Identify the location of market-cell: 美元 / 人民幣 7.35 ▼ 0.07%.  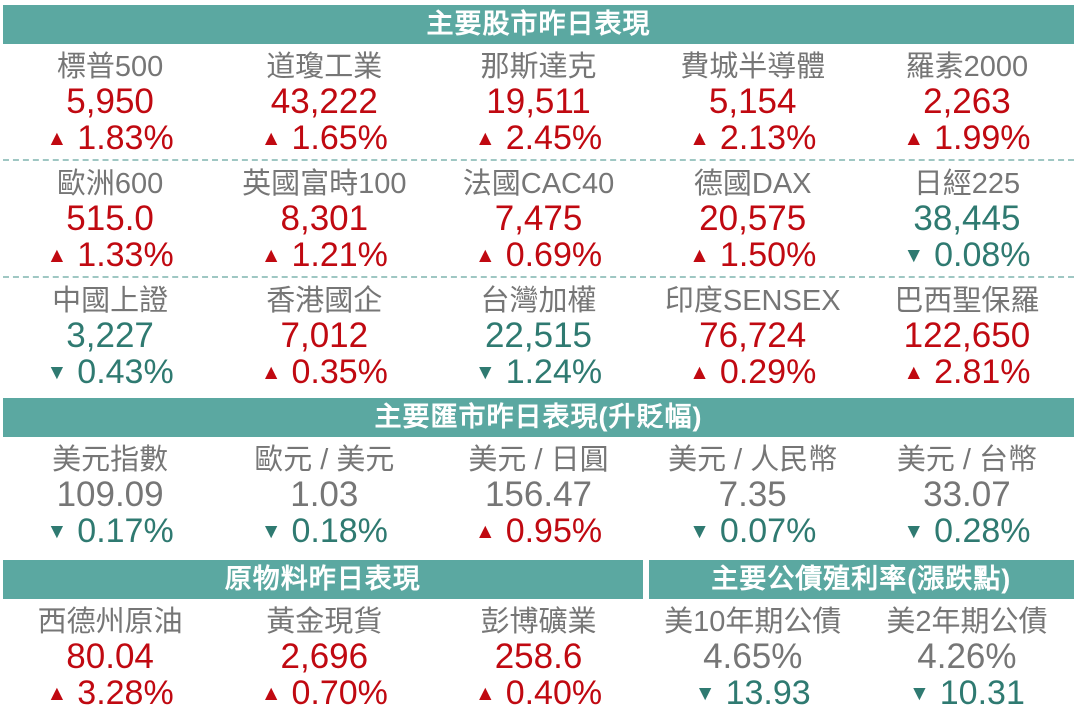
(753, 494).